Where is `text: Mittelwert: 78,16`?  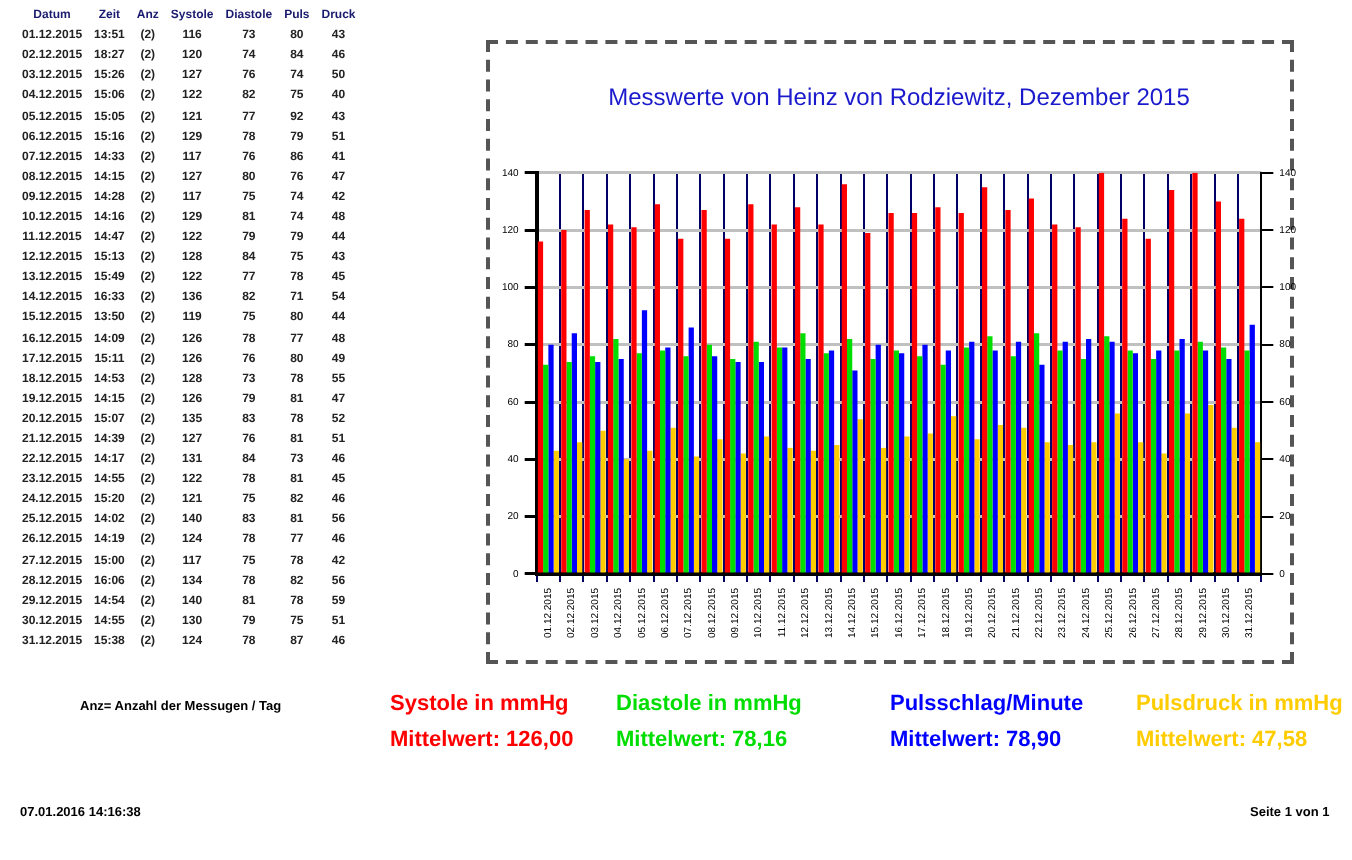 text: Mittelwert: 78,16 is located at coordinates (703, 740).